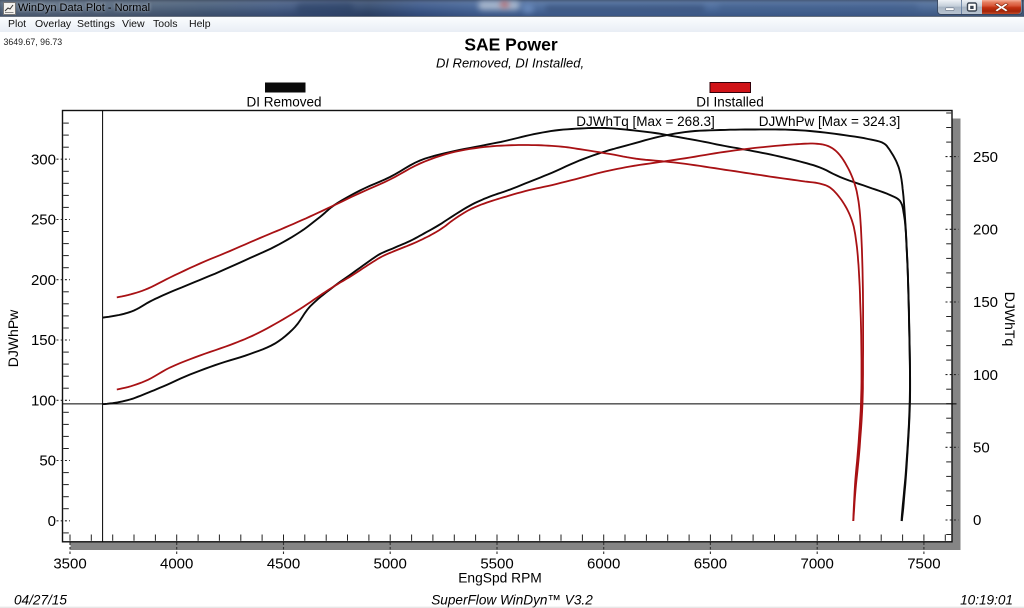  What do you see at coordinates (512, 600) in the screenshot?
I see `svg-text: SuperFlow WinDyn™ V3.2` at bounding box center [512, 600].